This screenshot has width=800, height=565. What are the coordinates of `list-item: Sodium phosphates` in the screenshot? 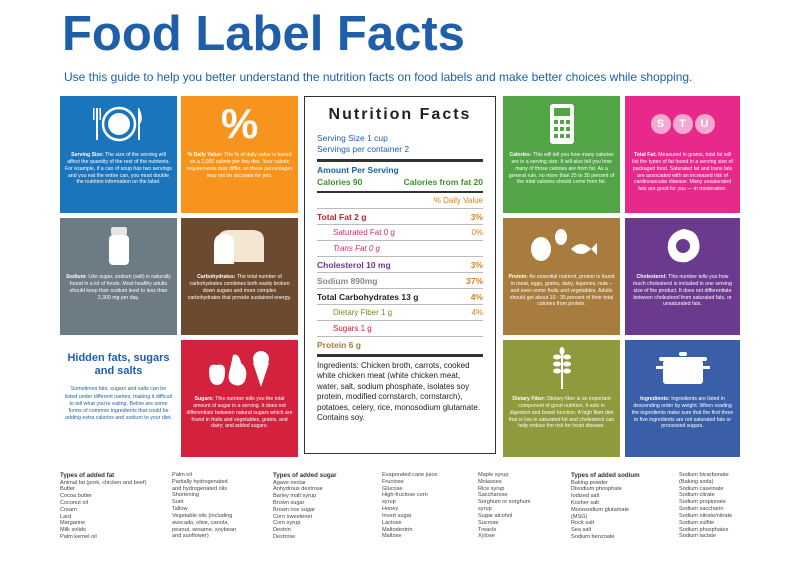 It's located at (704, 529).